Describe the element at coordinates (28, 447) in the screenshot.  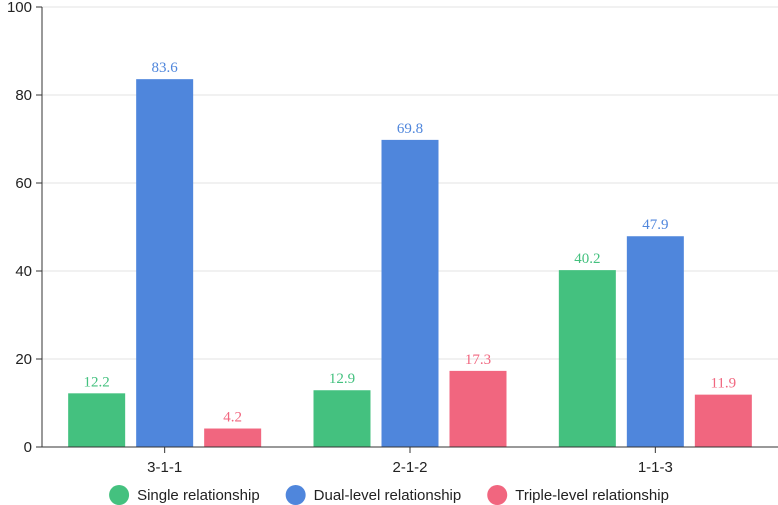
I see `y-tick-label: 0` at that location.